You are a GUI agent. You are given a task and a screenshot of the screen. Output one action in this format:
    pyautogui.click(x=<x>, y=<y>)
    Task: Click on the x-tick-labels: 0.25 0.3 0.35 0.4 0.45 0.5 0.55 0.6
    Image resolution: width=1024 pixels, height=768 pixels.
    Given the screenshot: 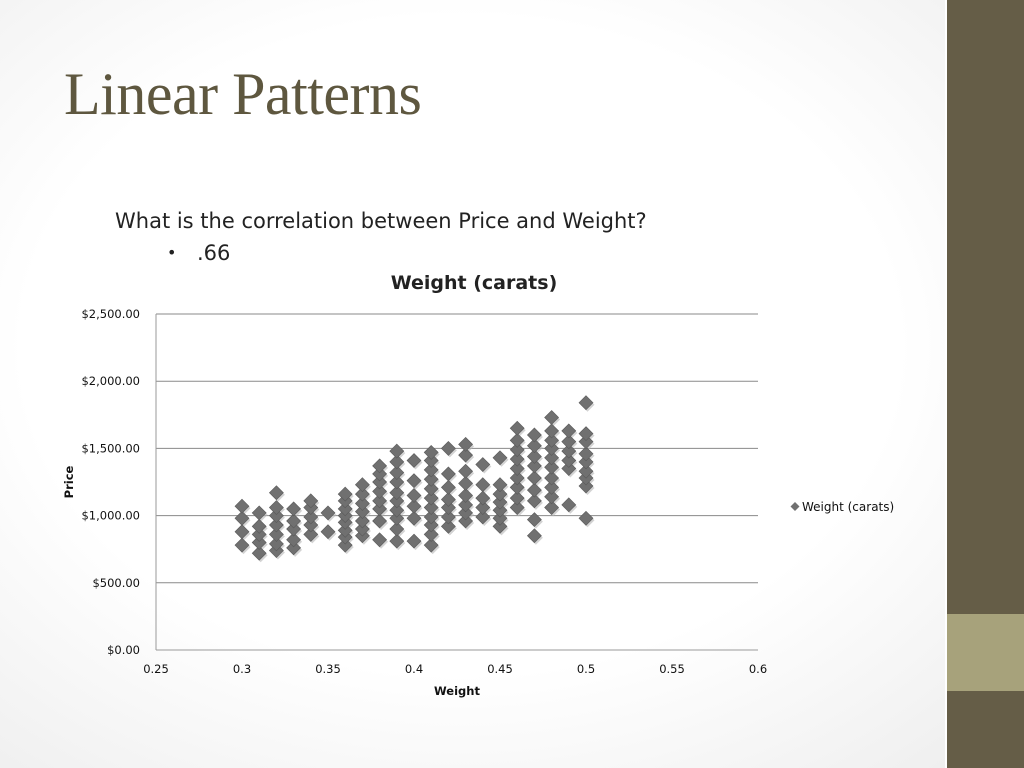 What is the action you would take?
    pyautogui.click(x=455, y=669)
    